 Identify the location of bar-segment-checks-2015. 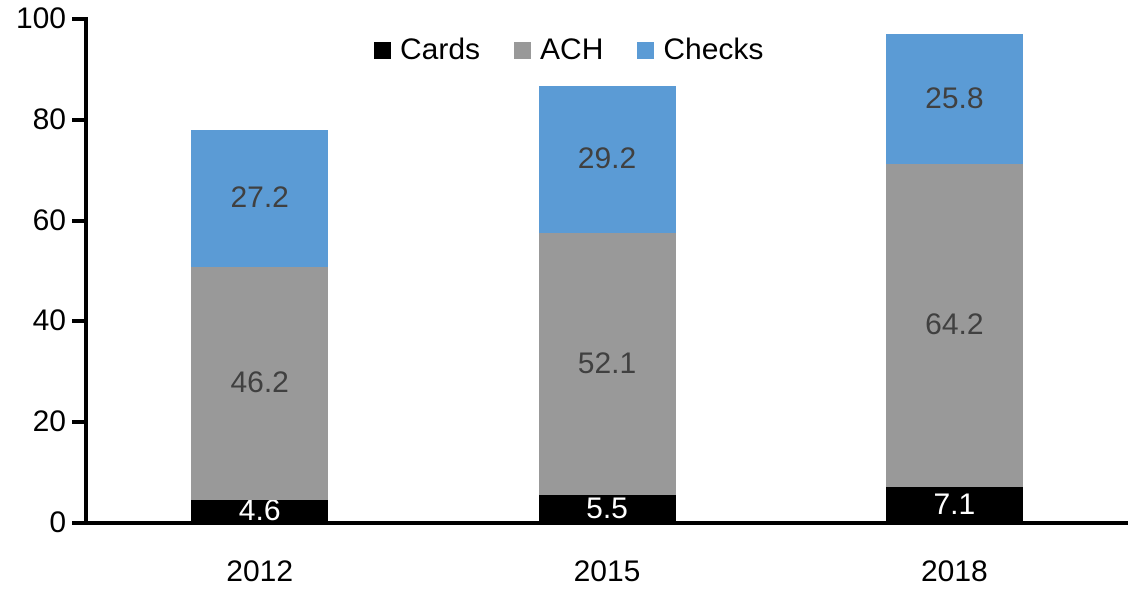
(607, 159).